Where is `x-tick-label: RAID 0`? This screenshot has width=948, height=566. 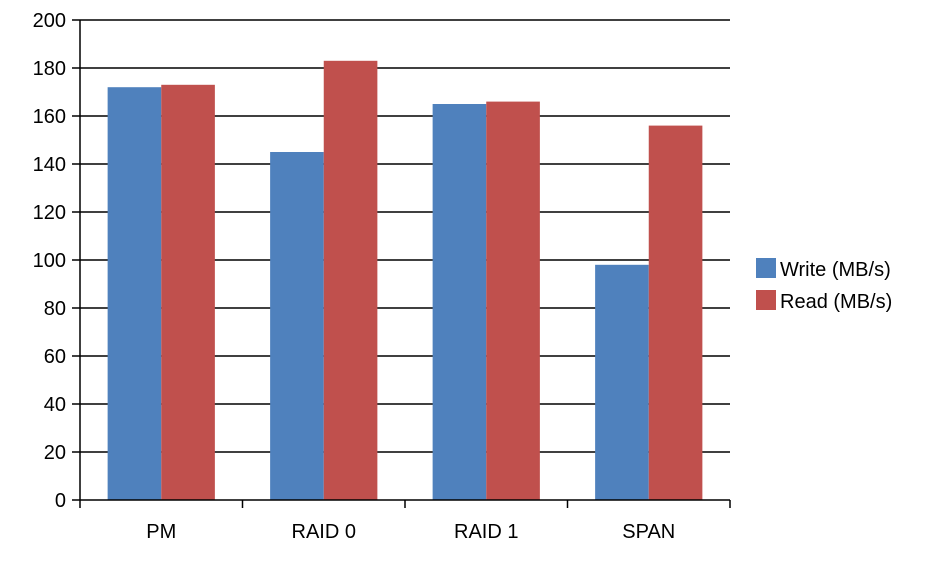 x-tick-label: RAID 0 is located at coordinates (324, 532).